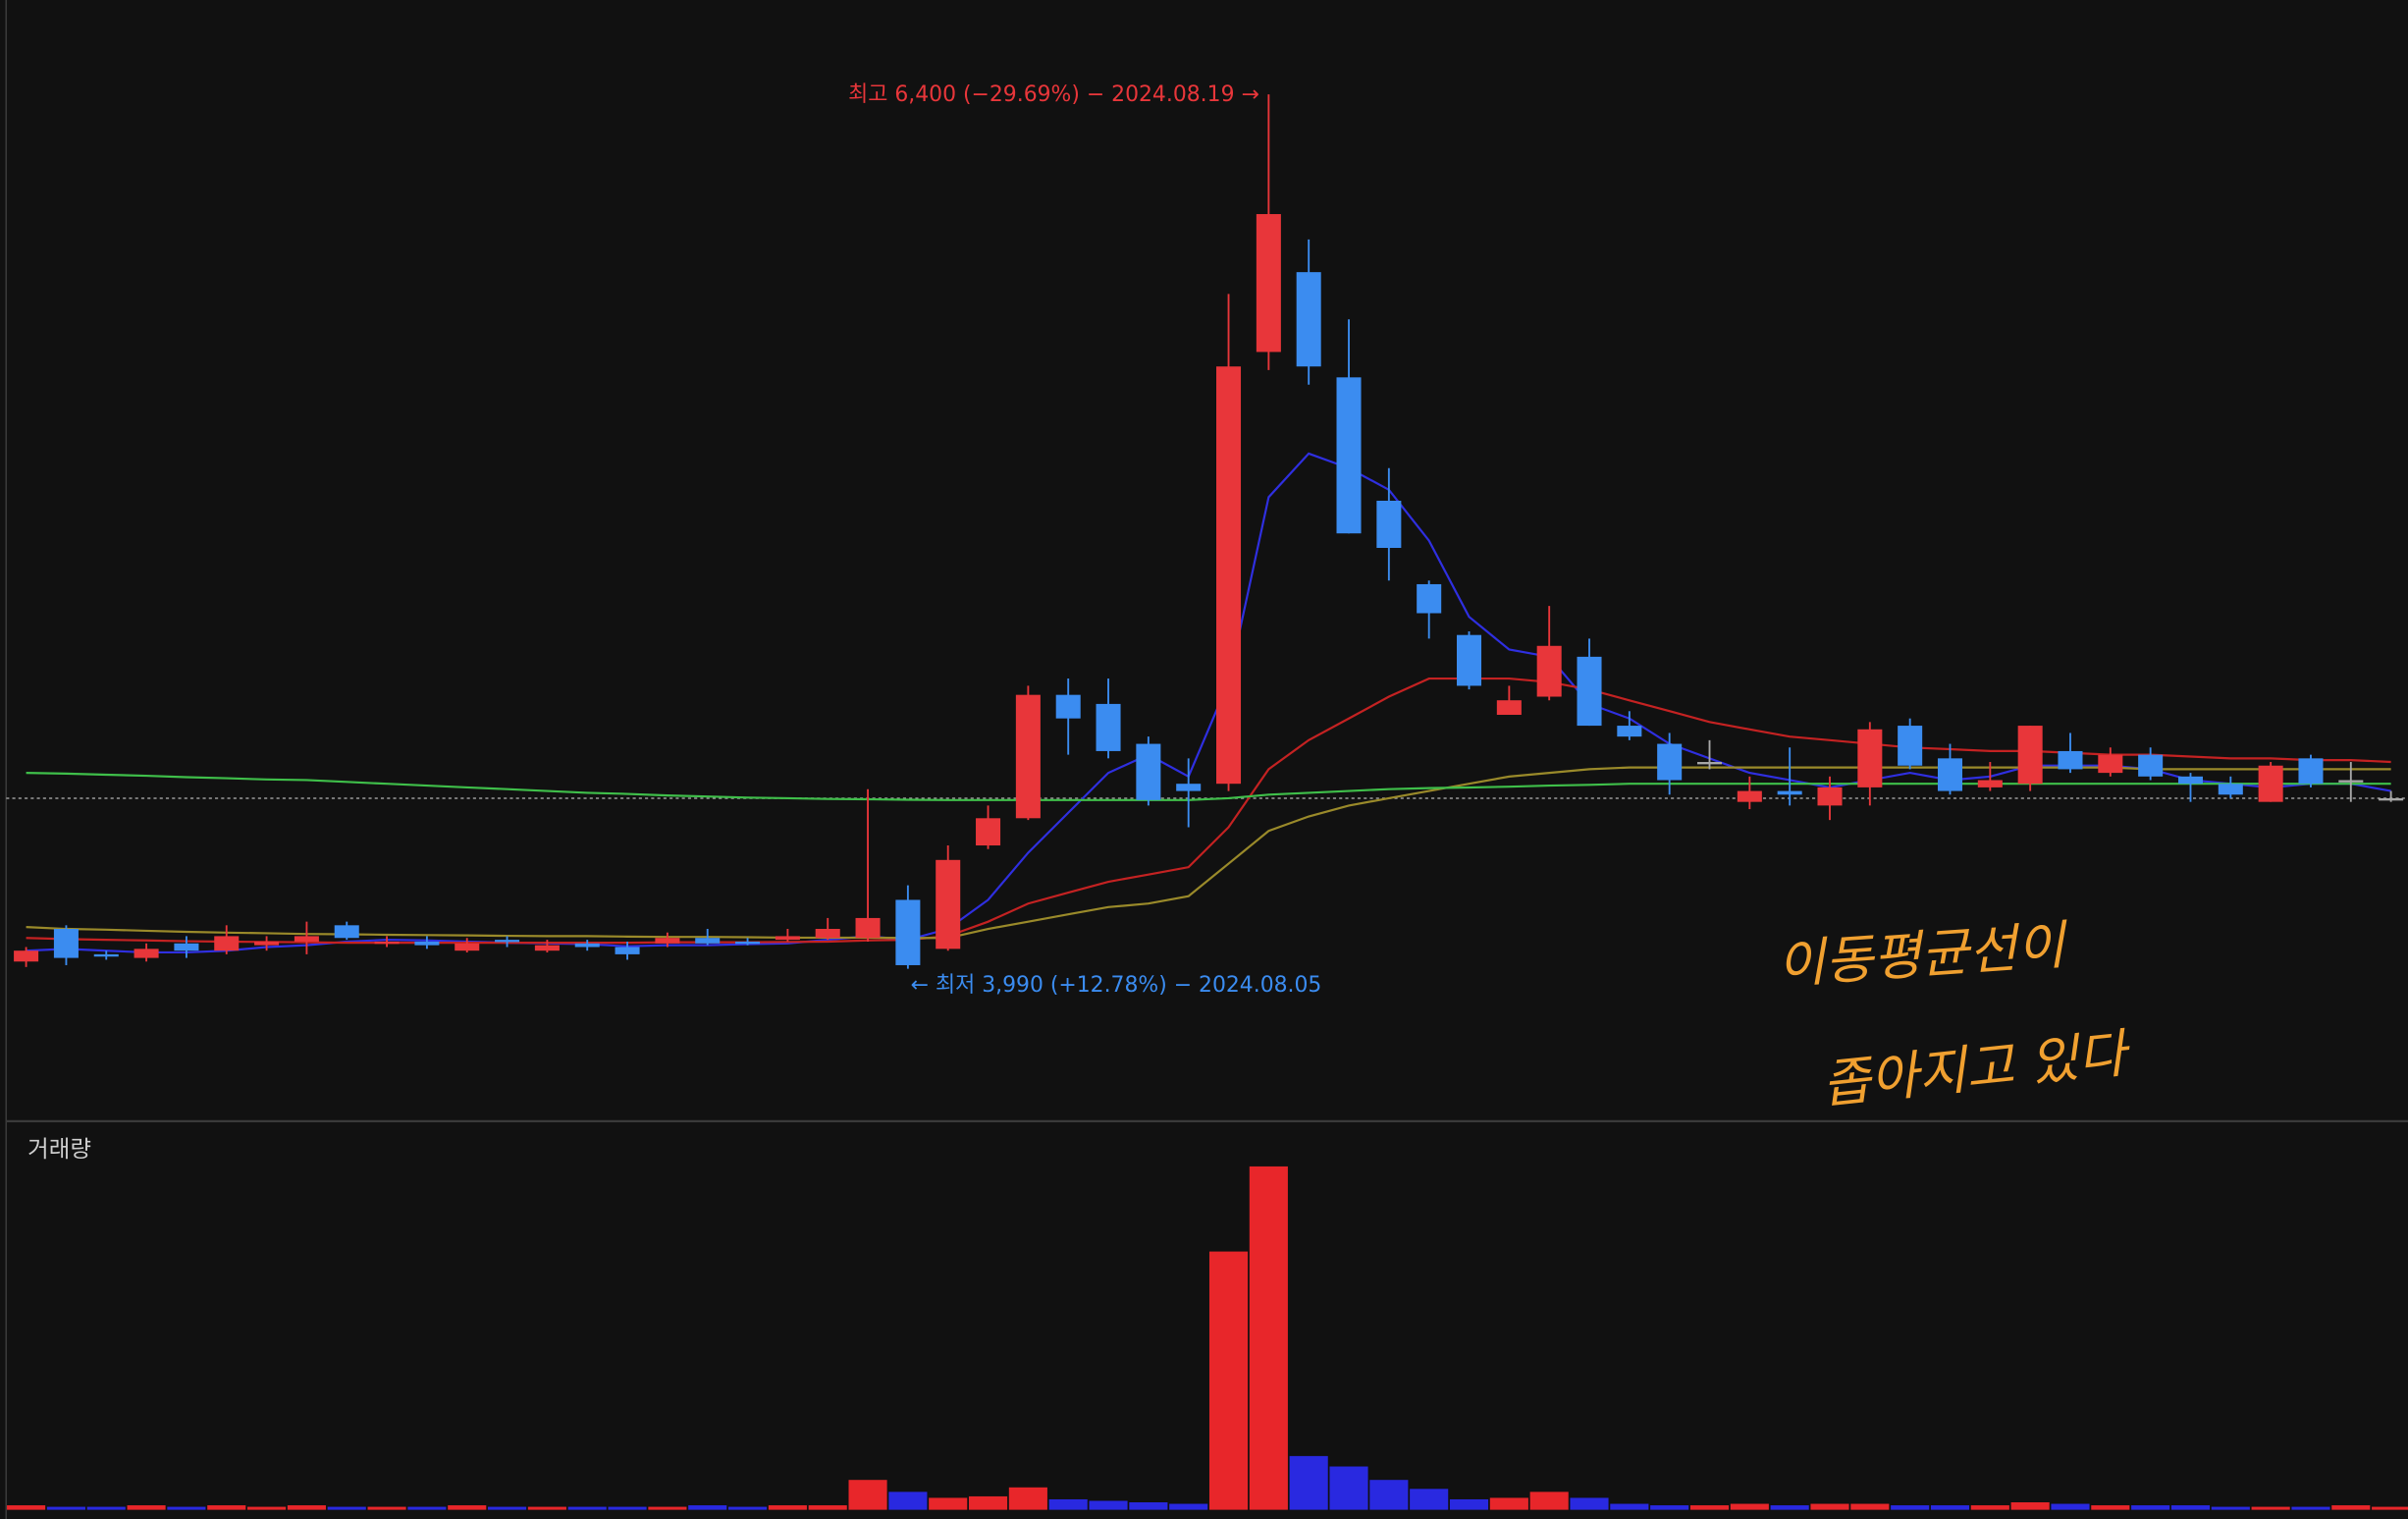 This screenshot has width=2408, height=1519. What do you see at coordinates (1053, 94) in the screenshot?
I see `high-annotation: 최고 6,400 (−29.69%) − 2024.08.19 →` at bounding box center [1053, 94].